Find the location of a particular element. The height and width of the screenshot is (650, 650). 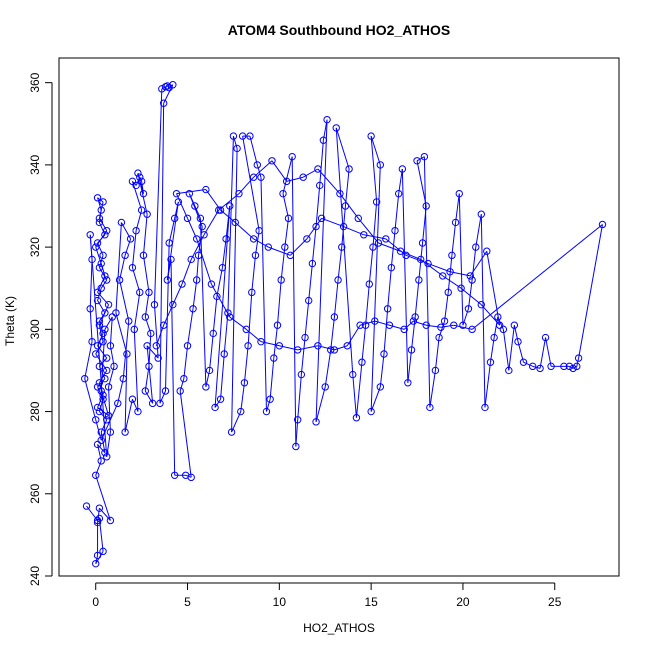

x-axis-label: HO2_ATHOS is located at coordinates (339, 628).